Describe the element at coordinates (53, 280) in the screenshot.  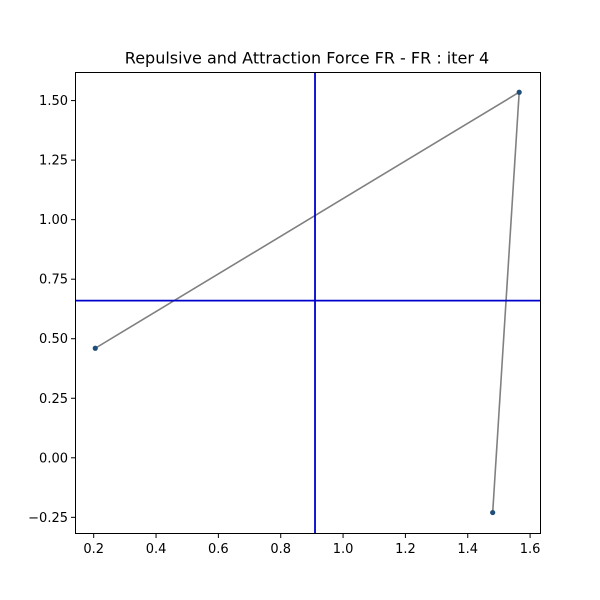
I see `y-tick-label: 0.75` at that location.